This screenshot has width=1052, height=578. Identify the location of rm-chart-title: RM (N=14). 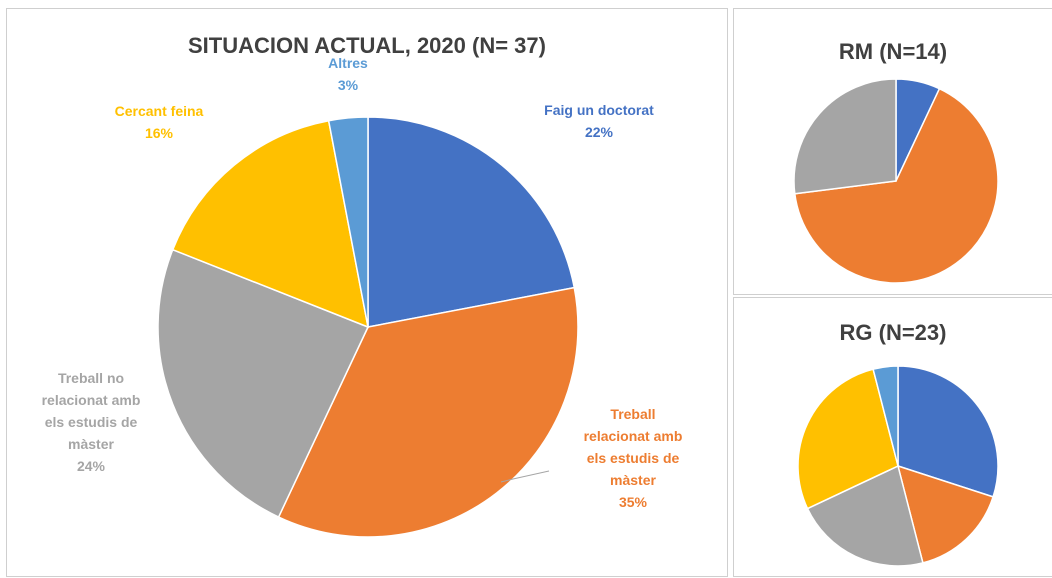
(893, 51).